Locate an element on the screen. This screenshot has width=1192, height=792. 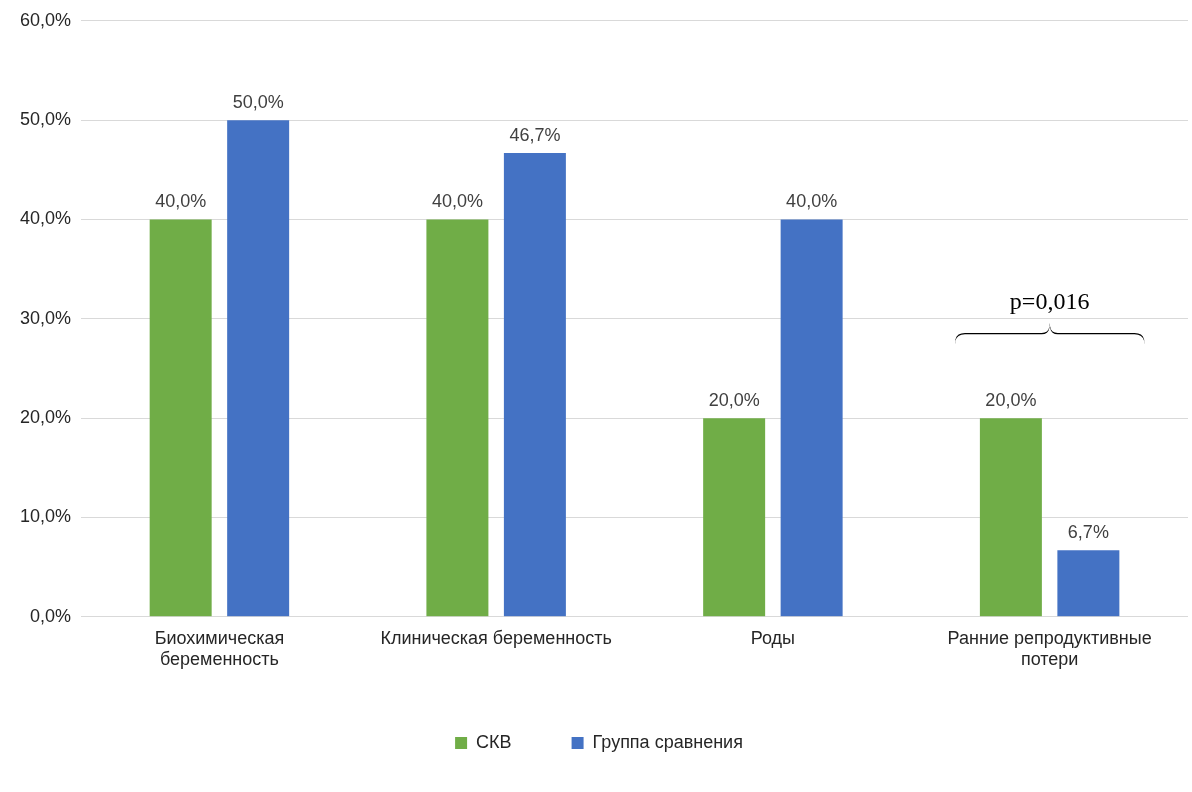
data-label: 6,7% is located at coordinates (1088, 532).